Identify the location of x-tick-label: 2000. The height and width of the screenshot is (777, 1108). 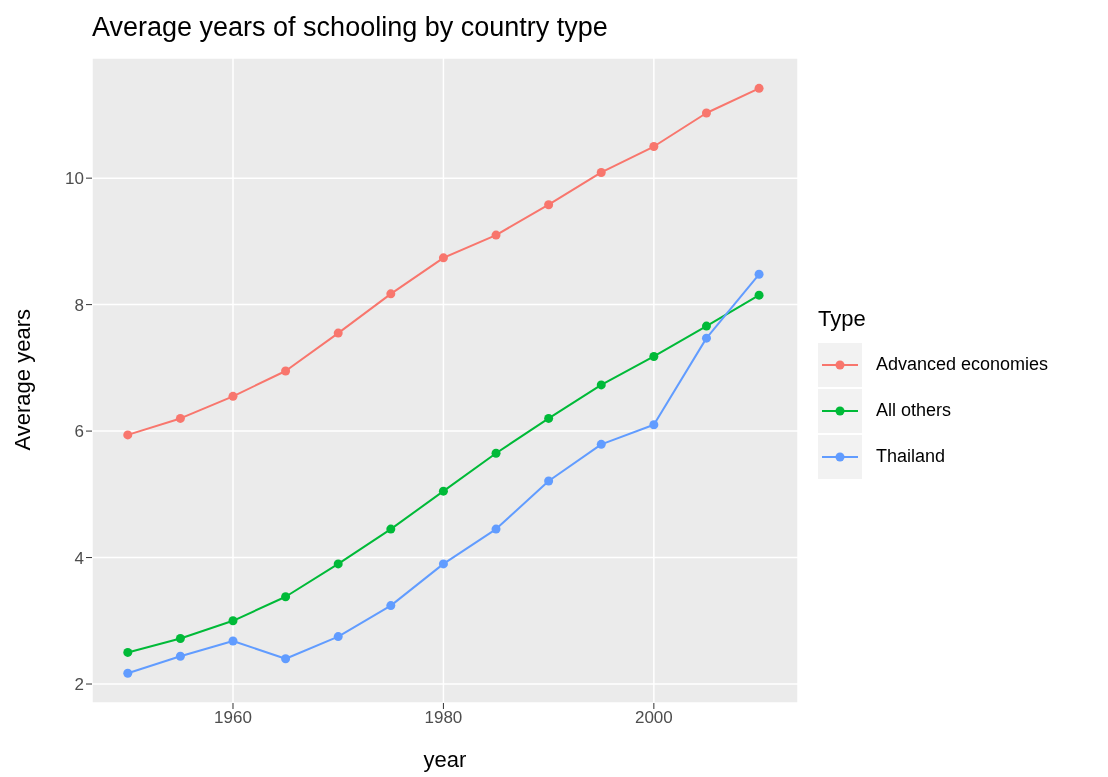
(653, 718).